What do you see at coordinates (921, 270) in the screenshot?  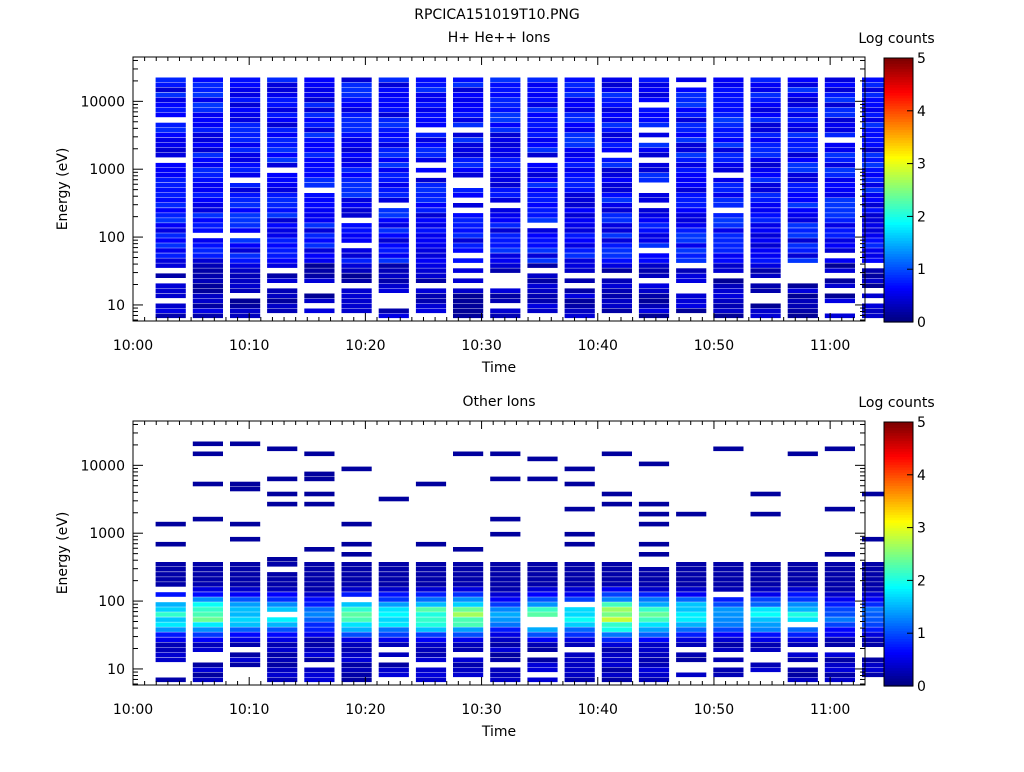 I see `colorbar-tick-label: 1` at bounding box center [921, 270].